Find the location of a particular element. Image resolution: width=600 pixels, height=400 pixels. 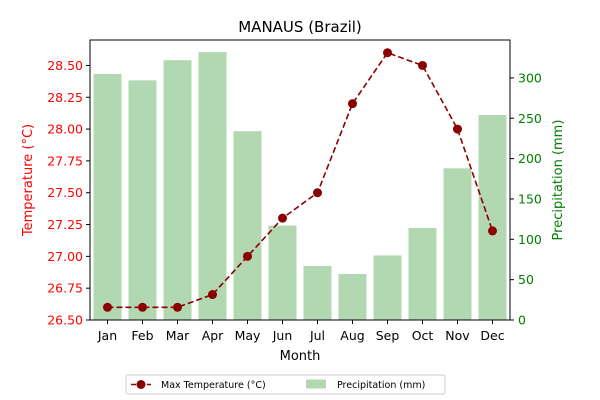

x-tick-label: Sep is located at coordinates (388, 335).